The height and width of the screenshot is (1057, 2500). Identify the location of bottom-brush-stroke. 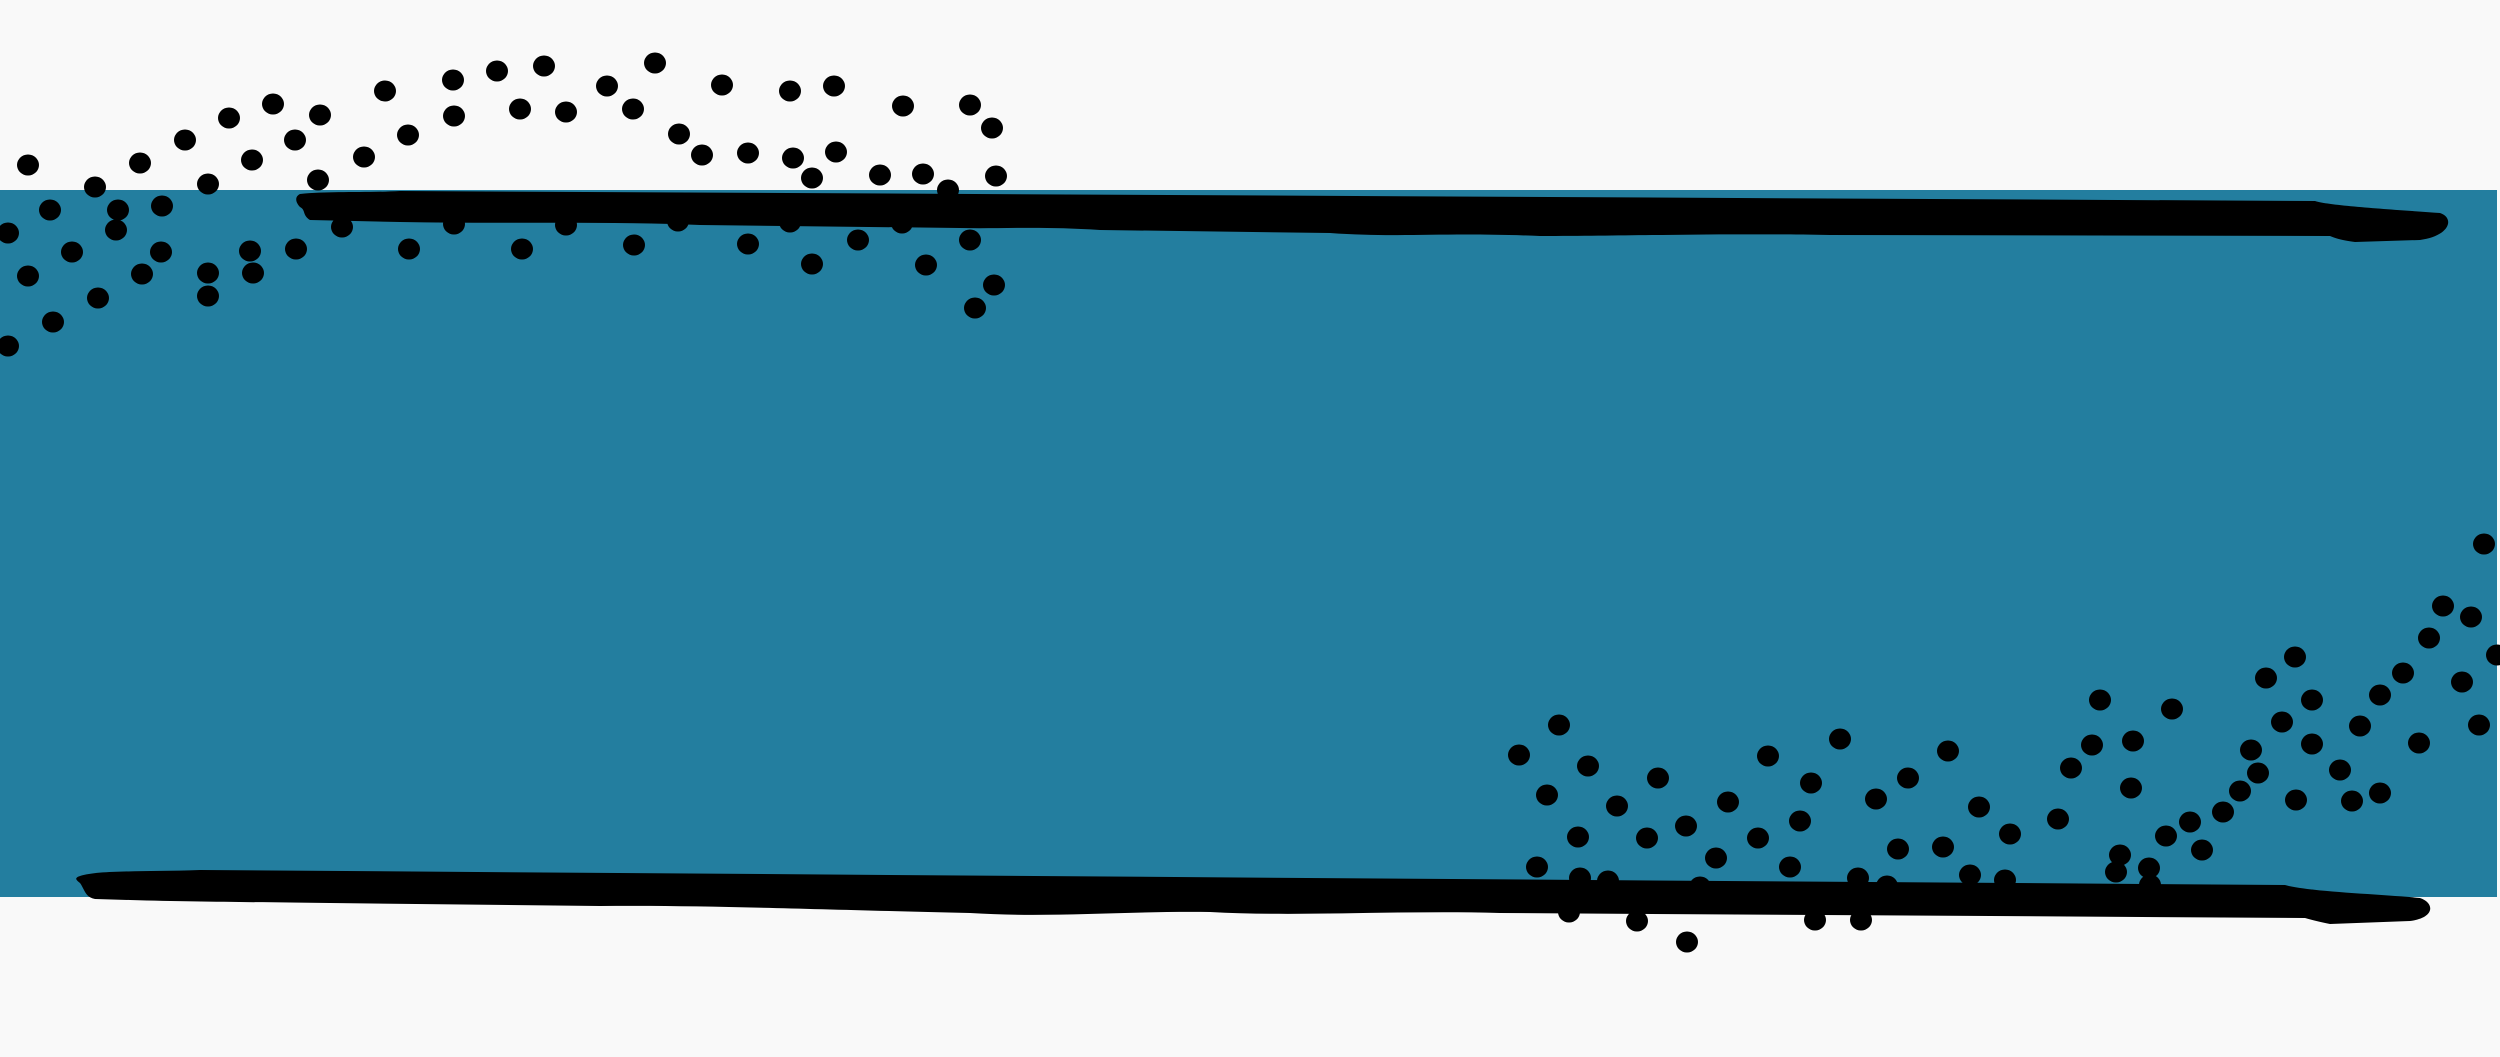
(1253, 897).